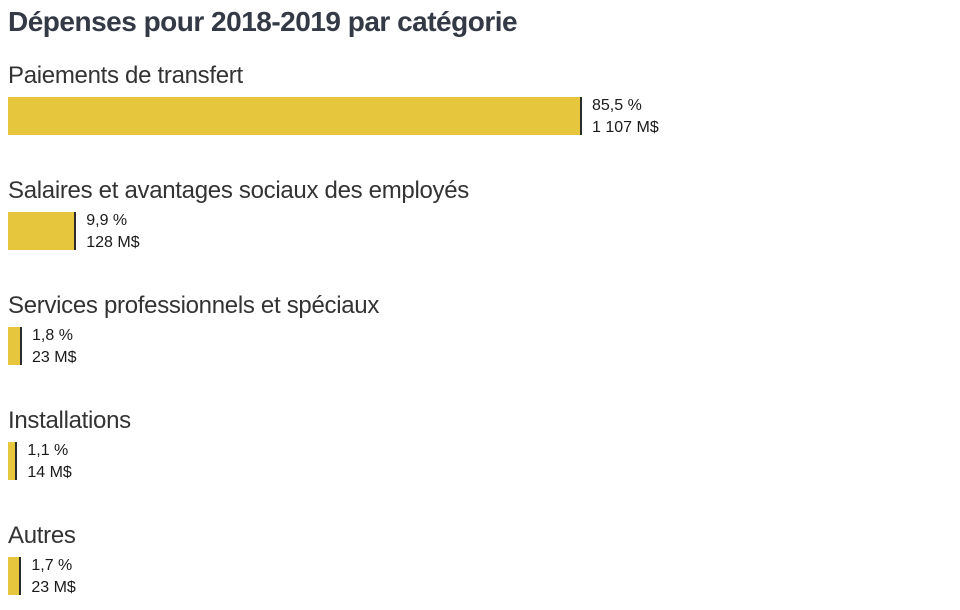  I want to click on category-label: Paiements de transfert, so click(125, 75).